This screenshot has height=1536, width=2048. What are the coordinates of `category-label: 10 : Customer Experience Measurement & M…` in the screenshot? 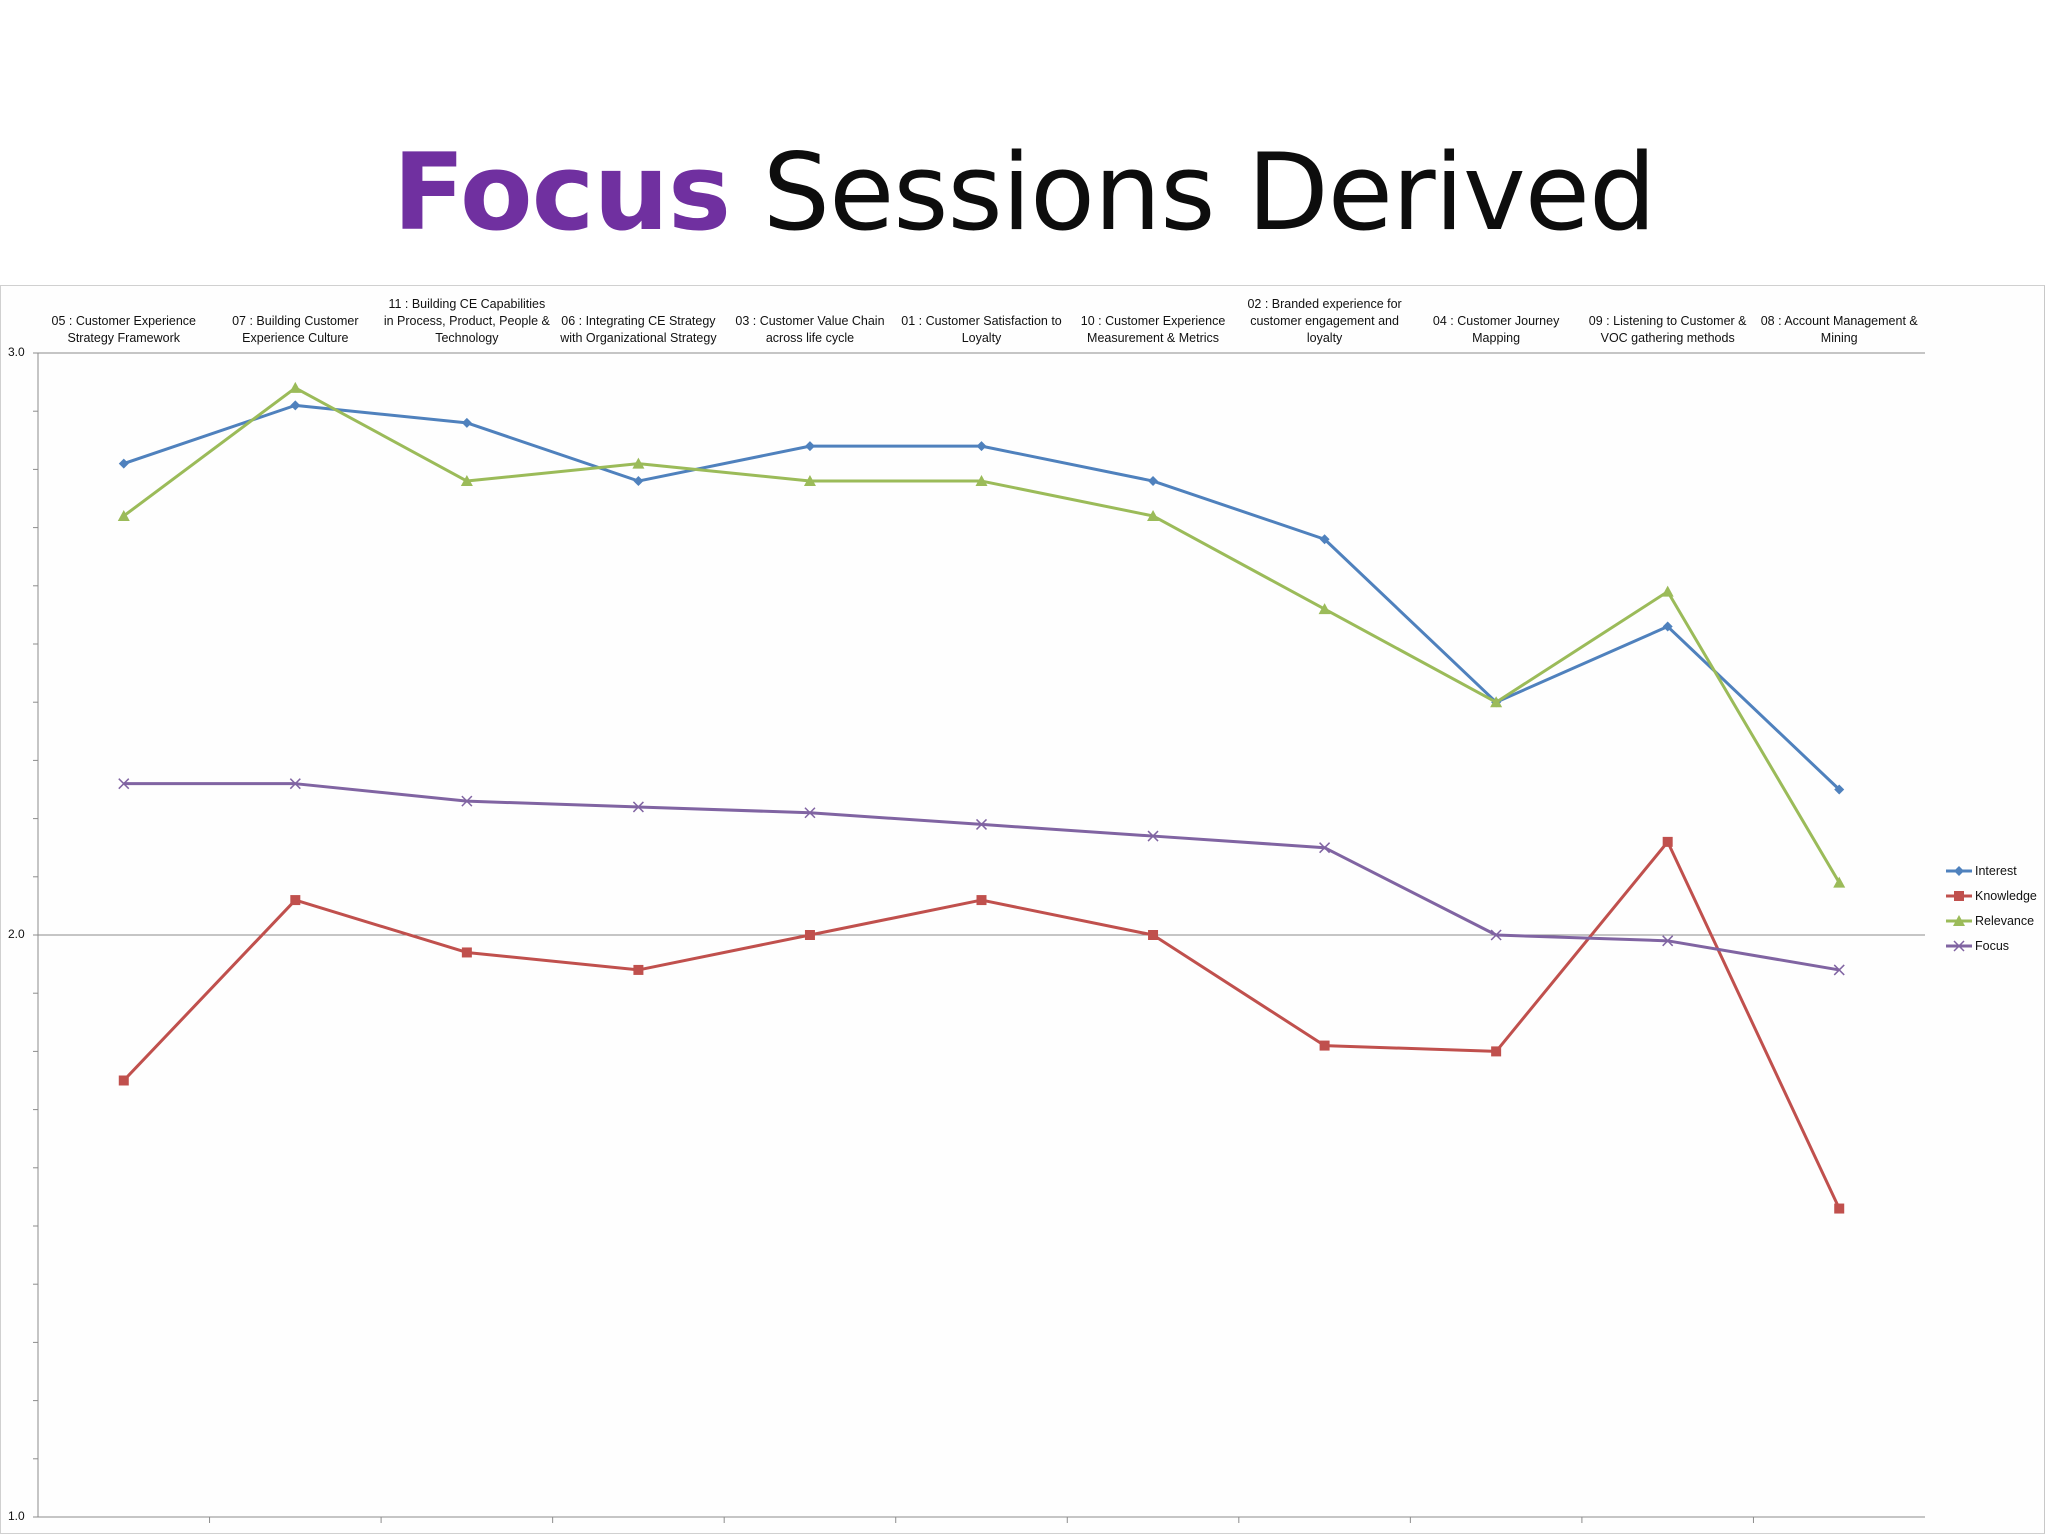 It's located at (1153, 329).